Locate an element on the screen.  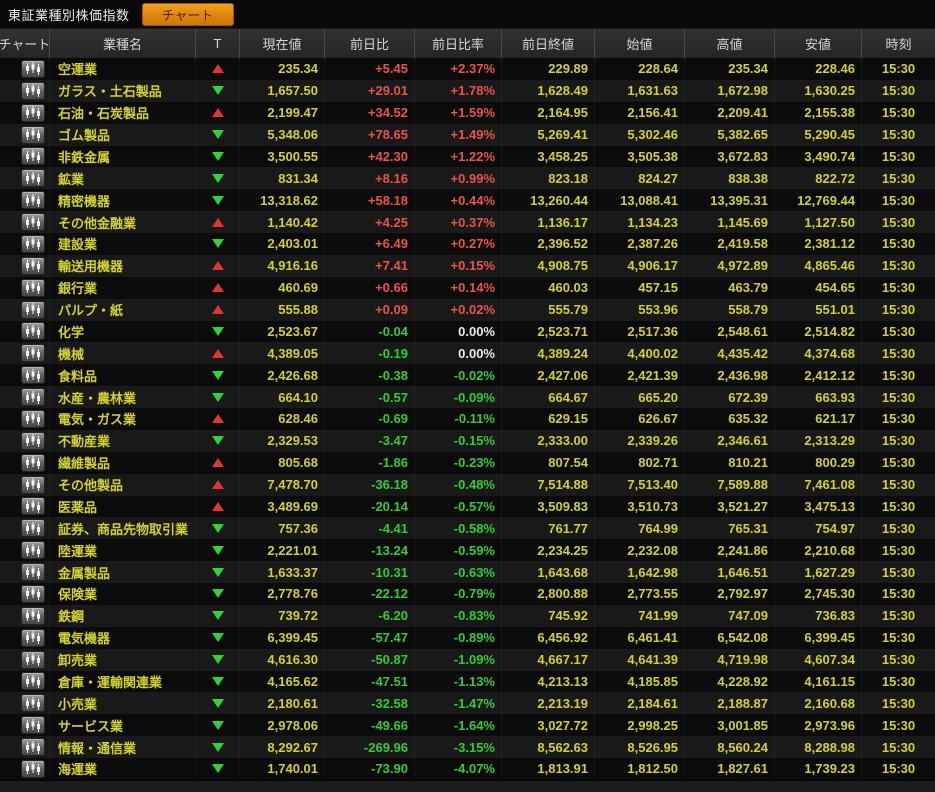
low-price: 1,739.23 is located at coordinates (818, 769).